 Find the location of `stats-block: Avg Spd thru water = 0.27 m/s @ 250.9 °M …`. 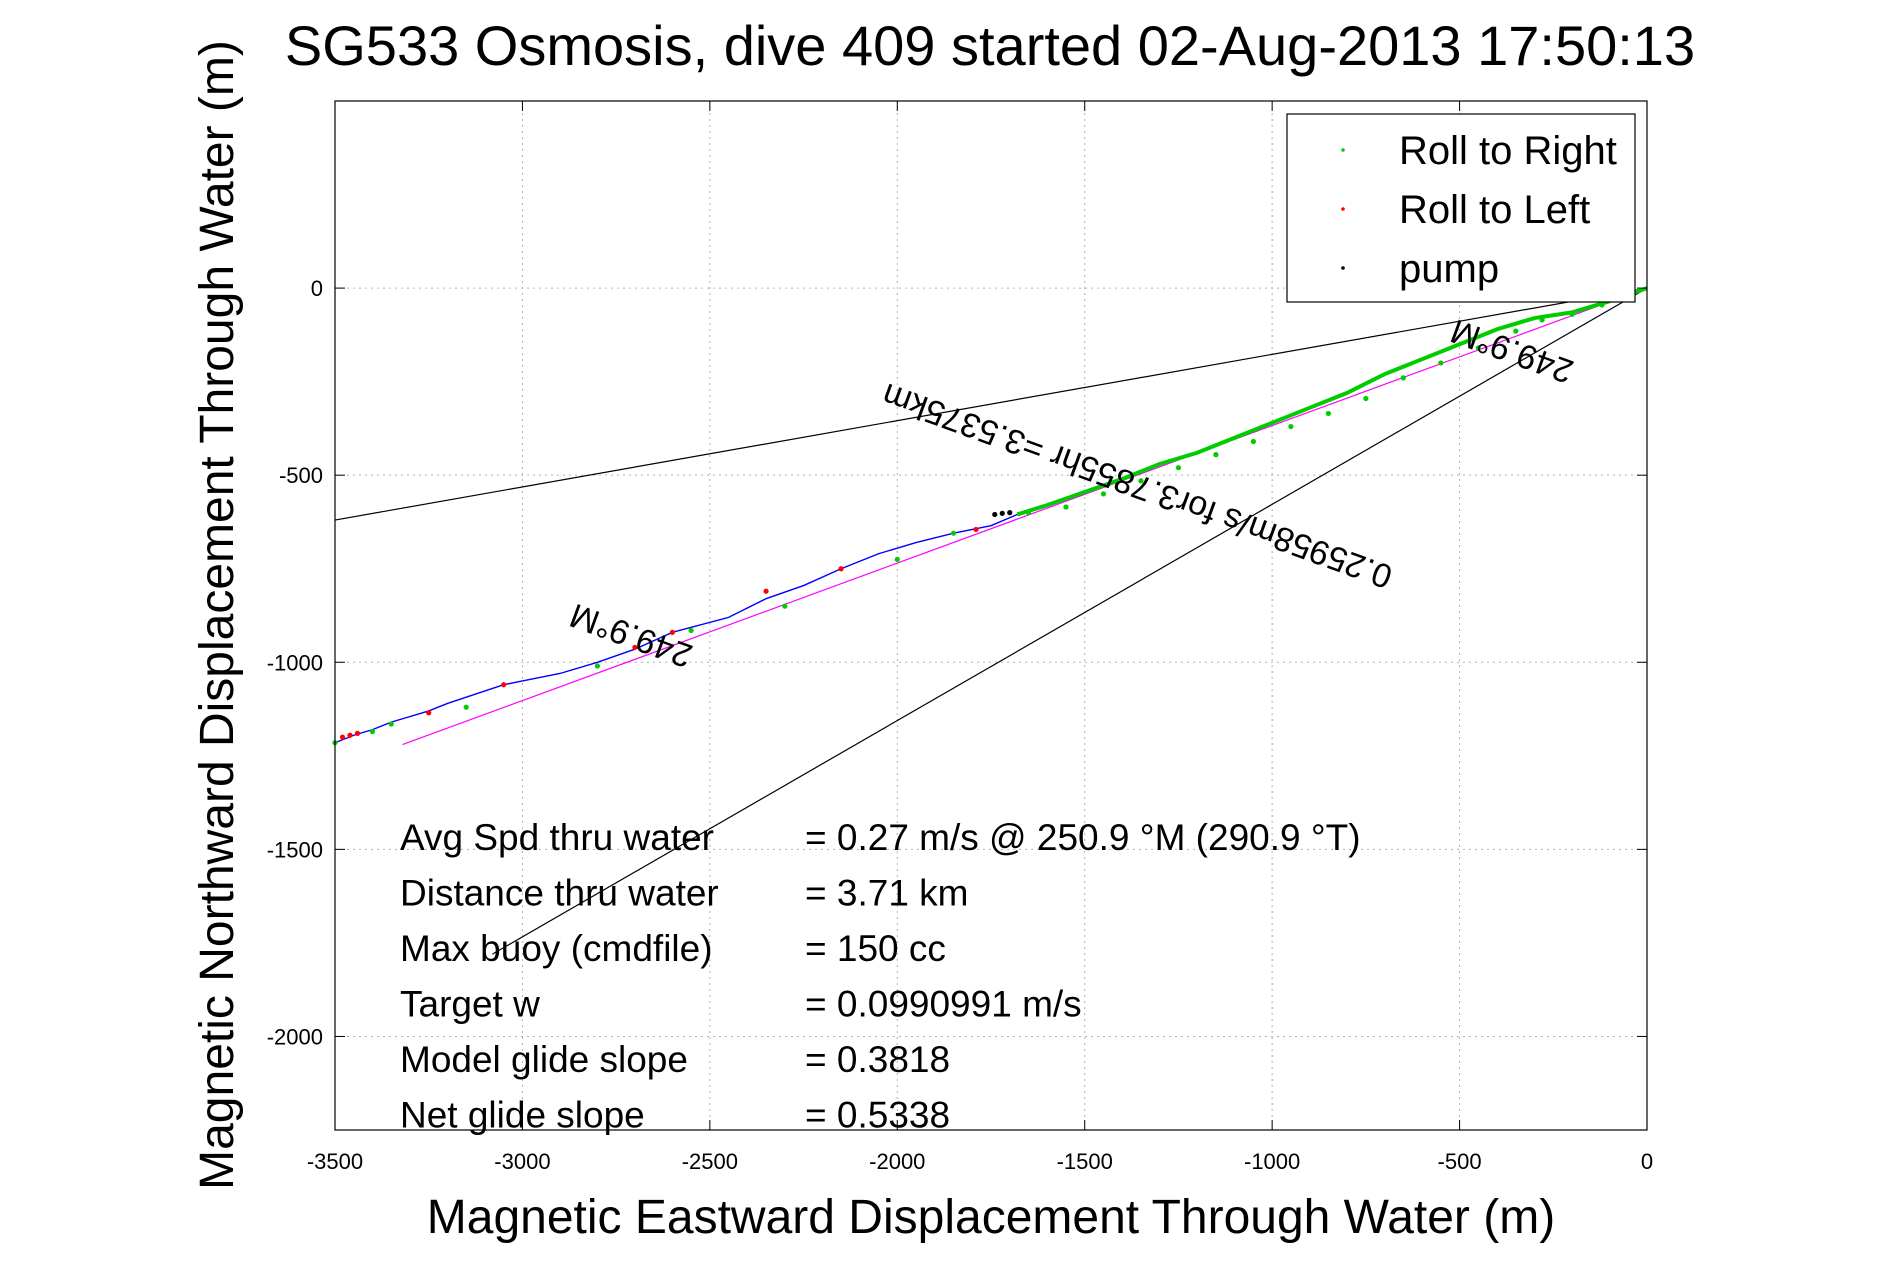

stats-block: Avg Spd thru water = 0.27 m/s @ 250.9 °M … is located at coordinates (880, 976).